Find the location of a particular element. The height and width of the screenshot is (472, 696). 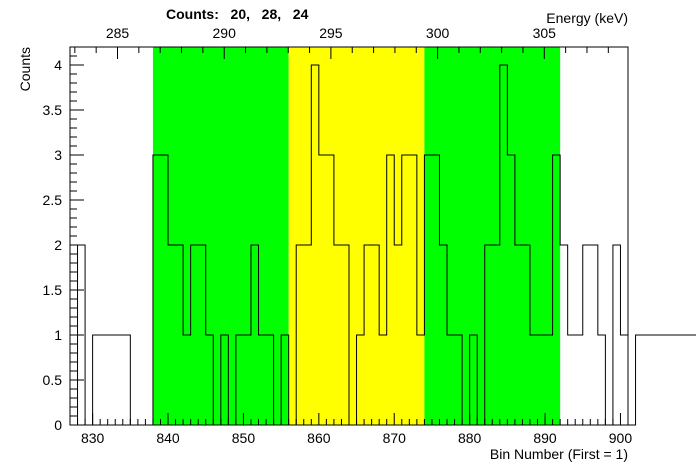

energy-tick-label: 295 is located at coordinates (331, 33).